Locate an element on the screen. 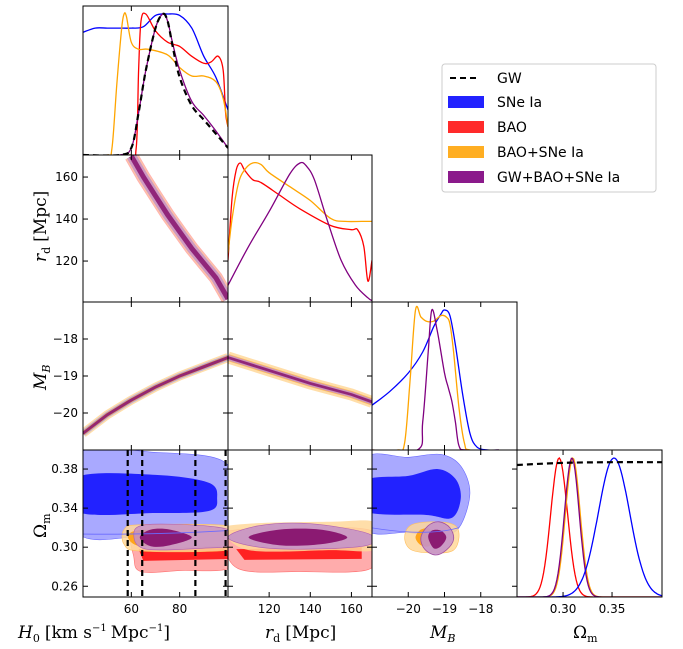  xtick-label-MB: −20 is located at coordinates (408, 609).